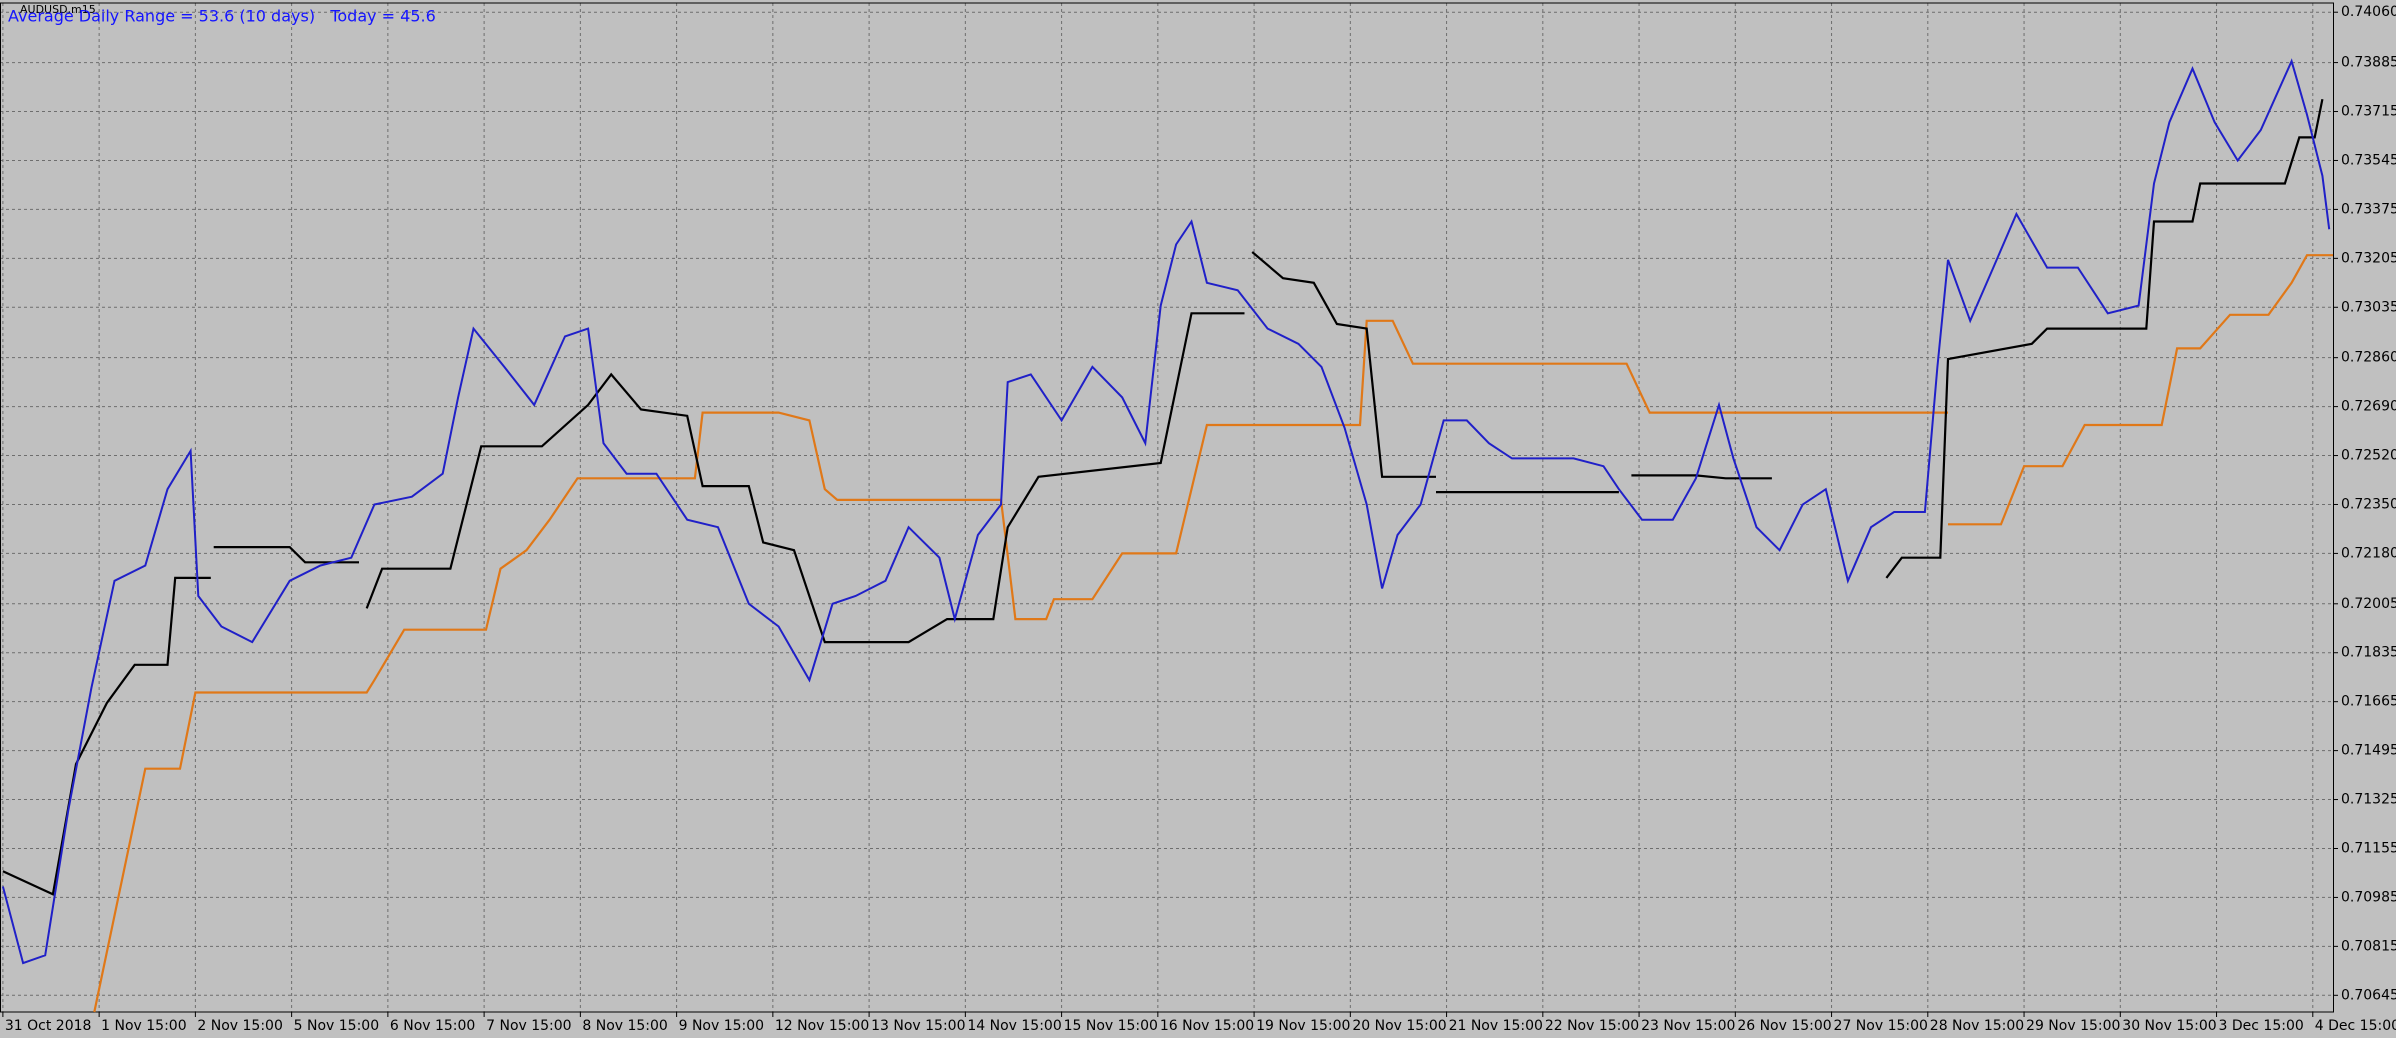  What do you see at coordinates (2368, 800) in the screenshot?
I see `y-tick-label: 0.71325` at bounding box center [2368, 800].